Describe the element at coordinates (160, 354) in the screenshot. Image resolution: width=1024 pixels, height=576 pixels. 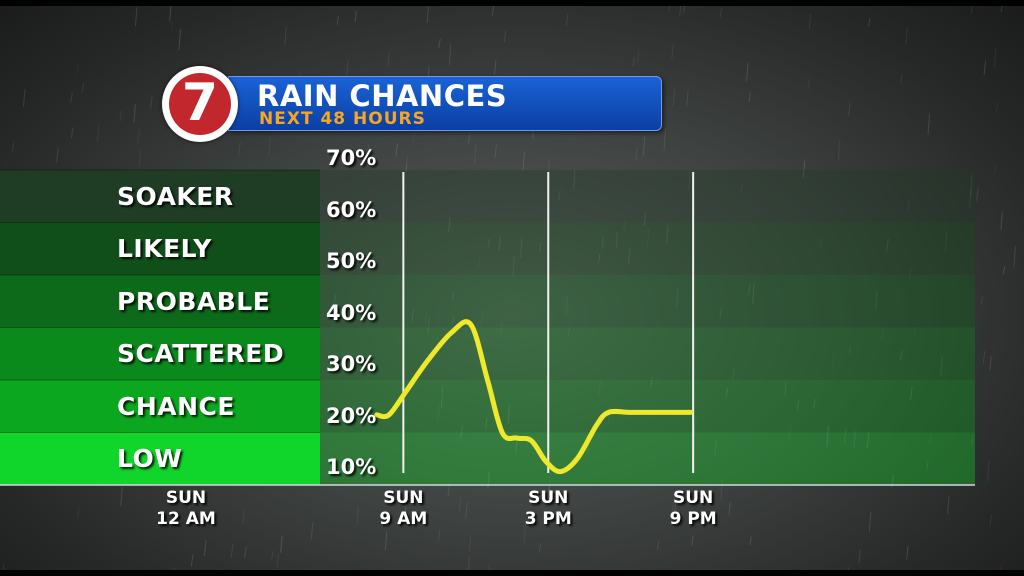
I see `category-label: SCATTERED` at that location.